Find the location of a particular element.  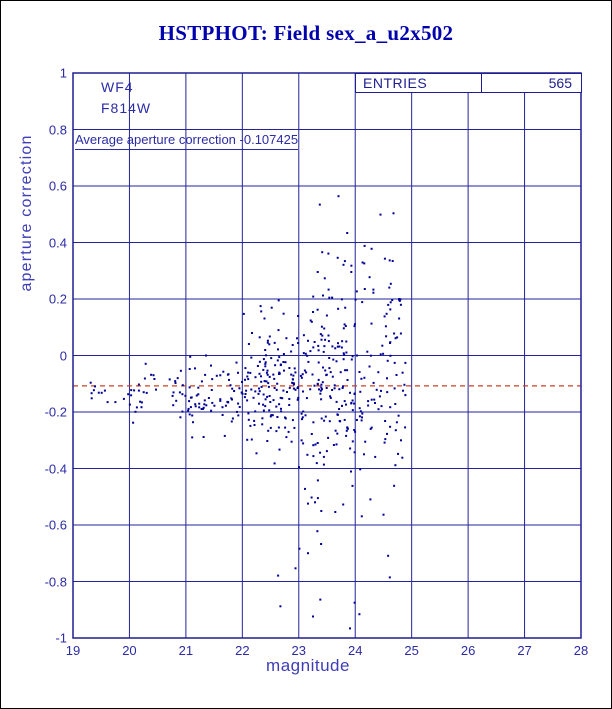

entries-stats-box: ENTRIES 565 is located at coordinates (468, 83).